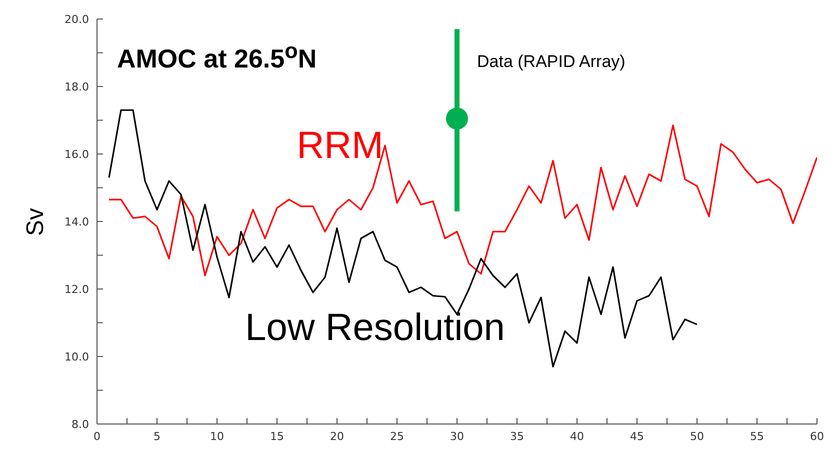 Image resolution: width=836 pixels, height=452 pixels. I want to click on series-label: Low Resolution, so click(375, 328).